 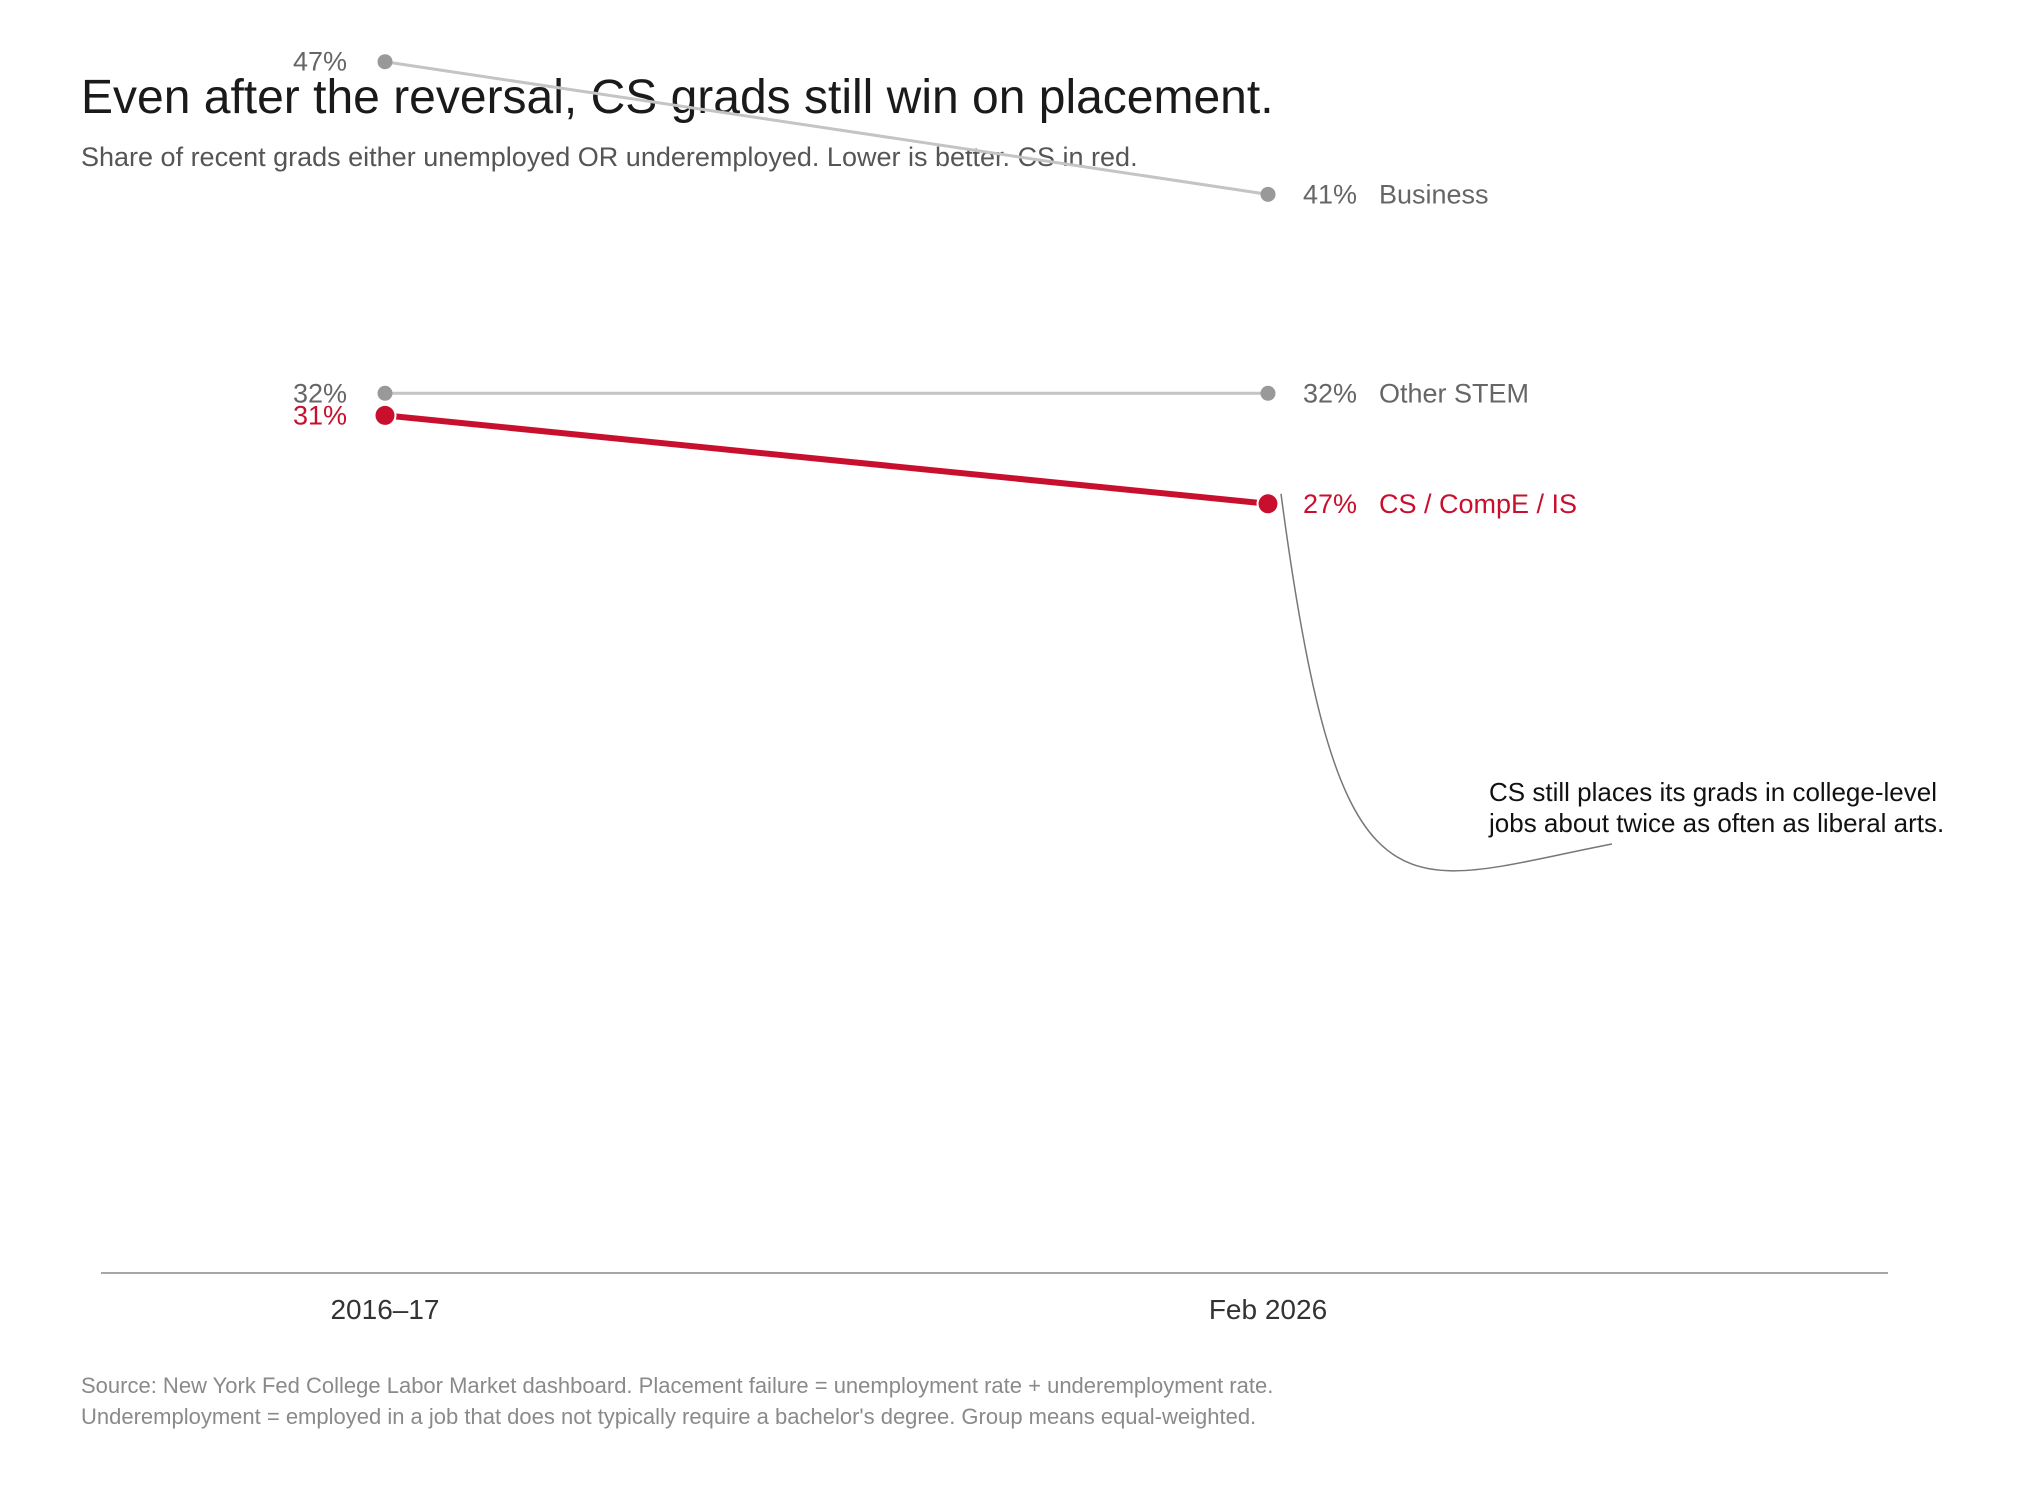 I want to click on start-value-label-cs-compe-is: 31%, so click(x=320, y=415).